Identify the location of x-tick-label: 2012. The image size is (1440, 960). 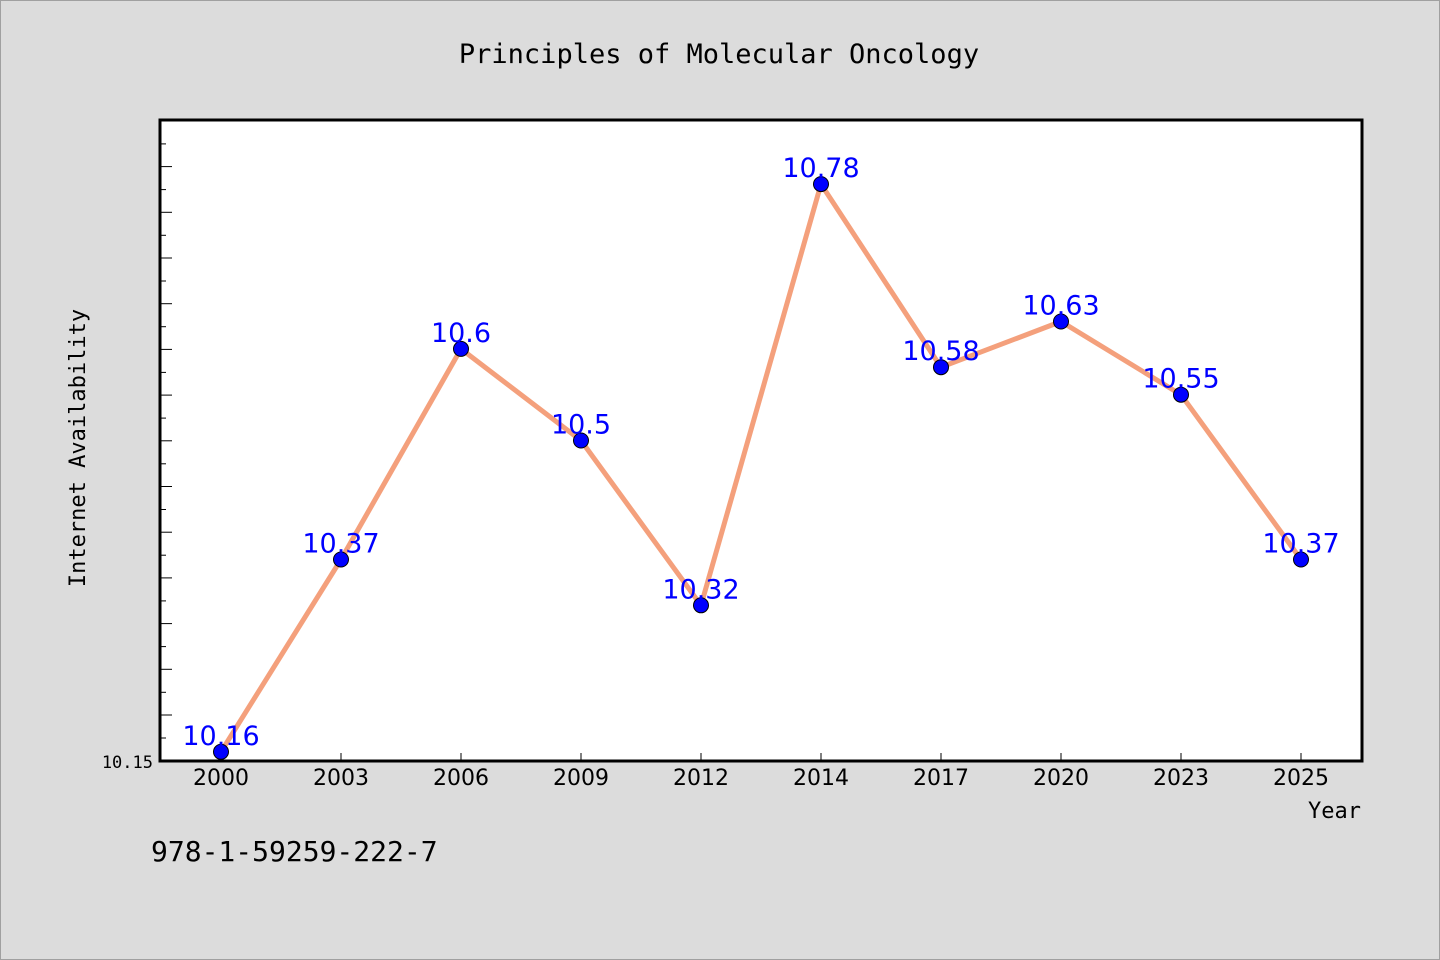
(701, 778).